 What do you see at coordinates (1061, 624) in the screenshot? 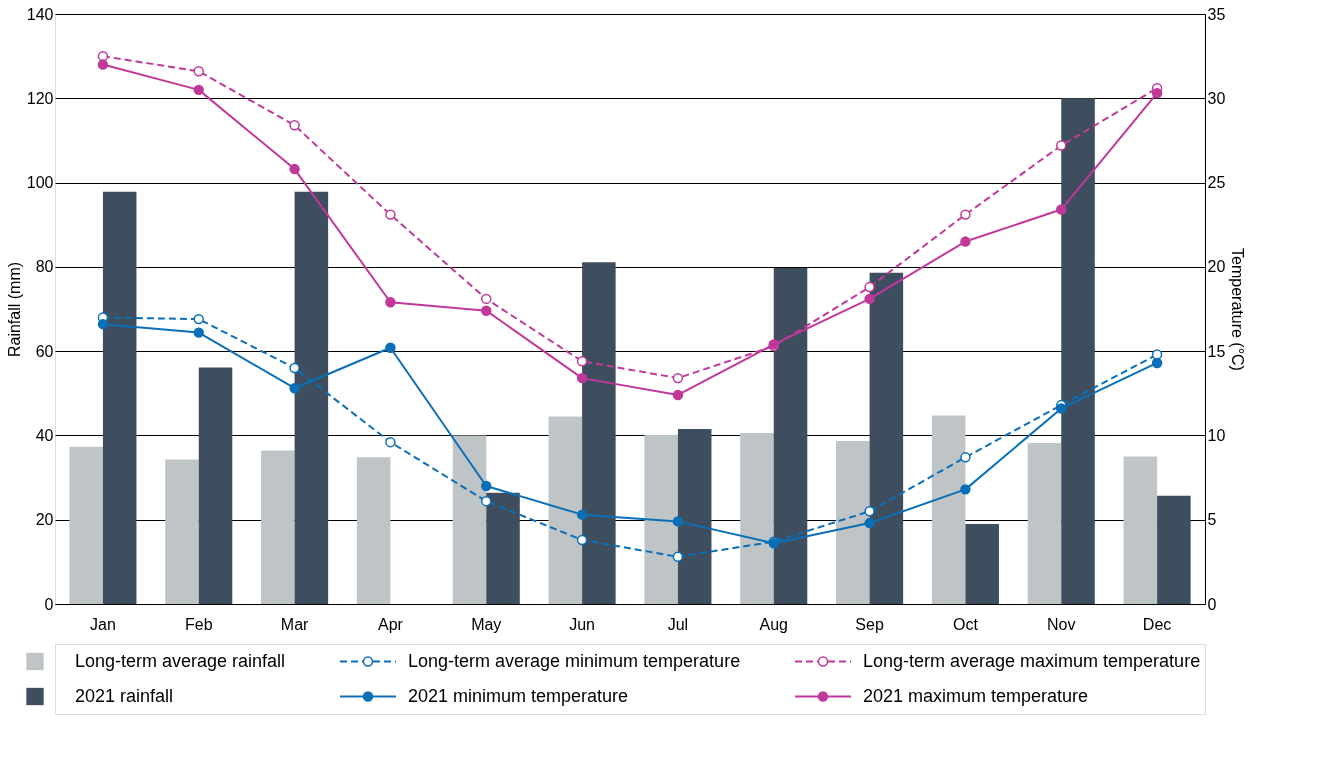
I see `x-tick-label: Nov` at bounding box center [1061, 624].